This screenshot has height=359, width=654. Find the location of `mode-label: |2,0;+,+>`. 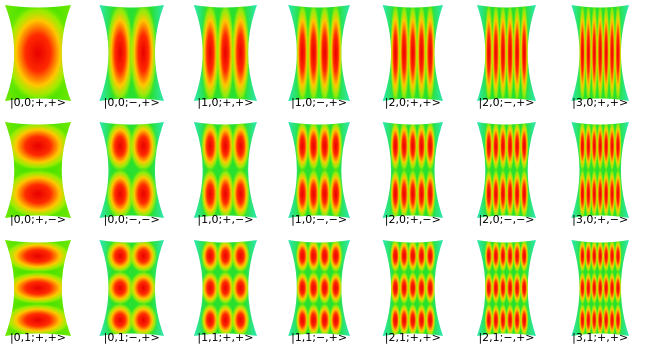

mode-label: |2,0;+,+> is located at coordinates (413, 102).